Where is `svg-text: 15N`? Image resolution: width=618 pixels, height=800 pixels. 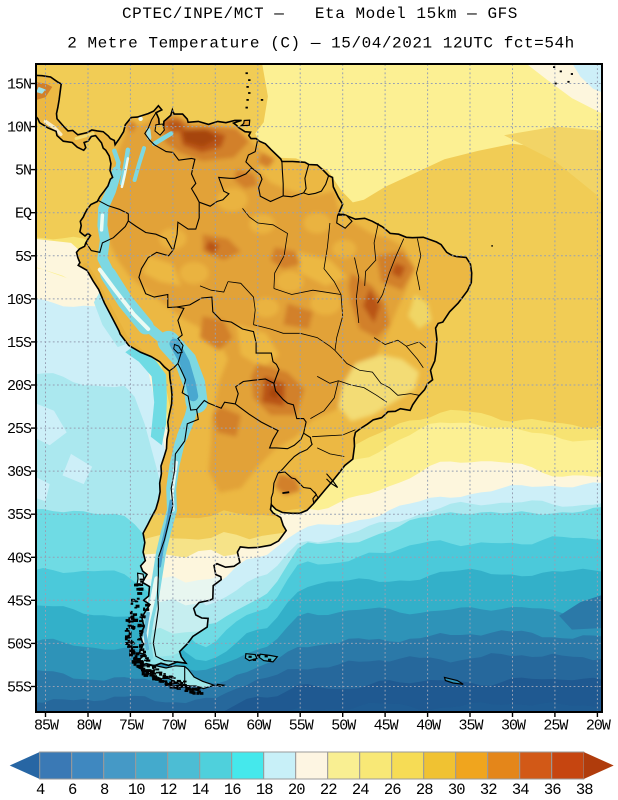 svg-text: 15N is located at coordinates (19, 85).